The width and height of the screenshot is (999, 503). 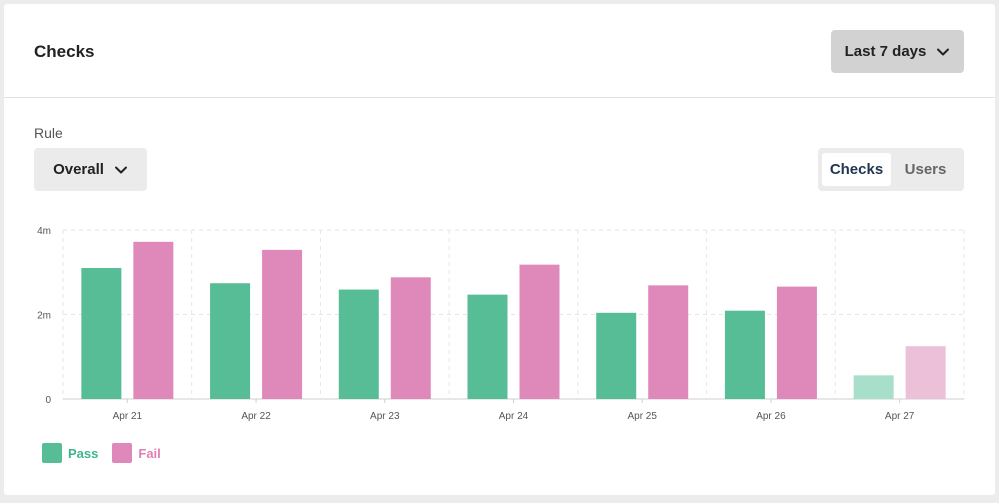 I want to click on legend-label-pass: Pass, so click(x=83, y=453).